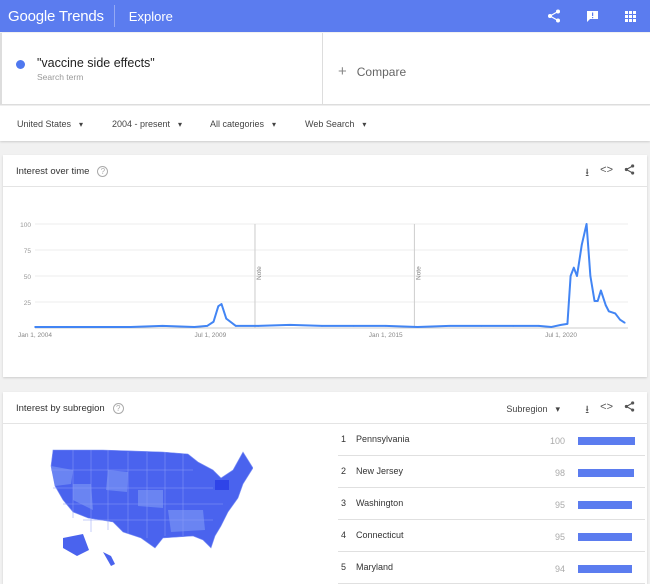  Describe the element at coordinates (491, 472) in the screenshot. I see `subregion-row: 2 New Jersey 98` at that location.